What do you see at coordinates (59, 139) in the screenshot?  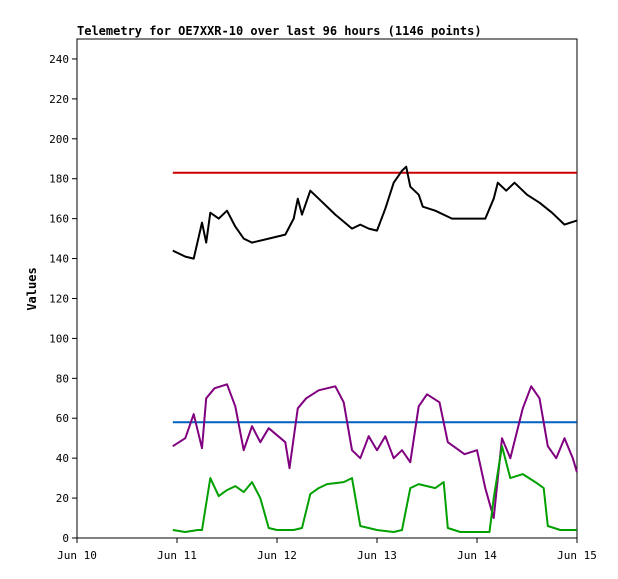 I see `y-tick-label: 200` at bounding box center [59, 139].